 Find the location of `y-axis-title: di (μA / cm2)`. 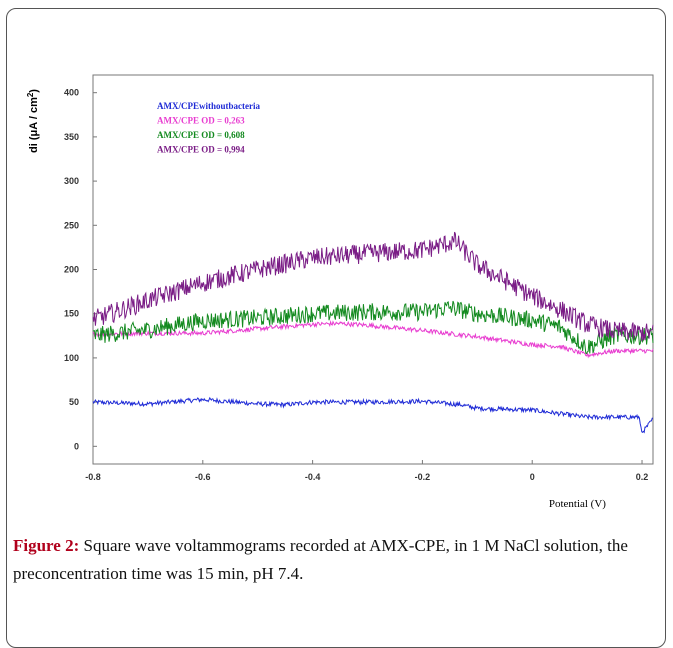

y-axis-title: di (μA / cm2) is located at coordinates (33, 121).